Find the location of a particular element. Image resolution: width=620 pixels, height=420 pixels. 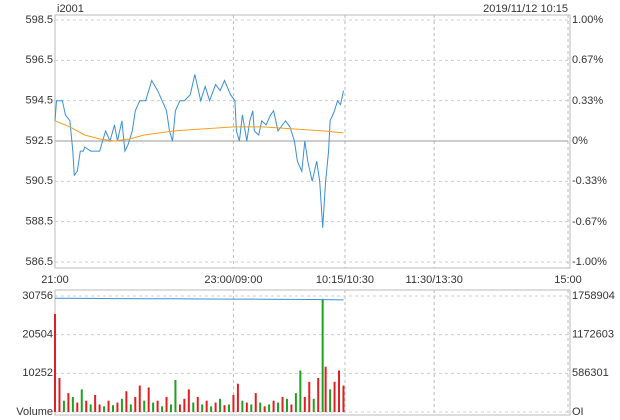

datetime: 2019/11/12 10:15 is located at coordinates (525, 9).